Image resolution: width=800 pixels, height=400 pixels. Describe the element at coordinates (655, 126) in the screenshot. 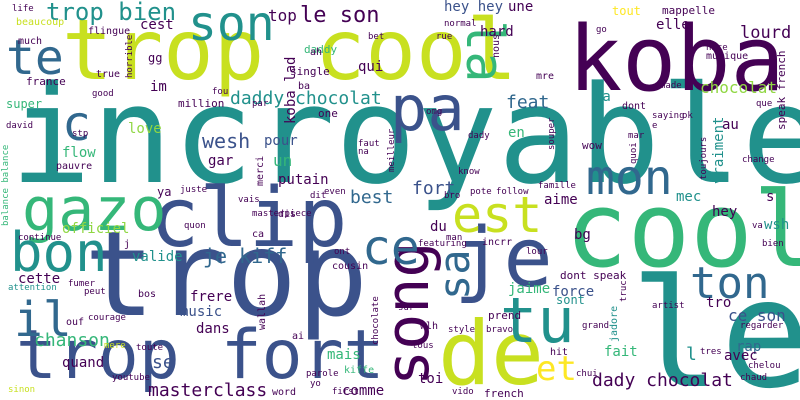

I see `word-e: e` at that location.